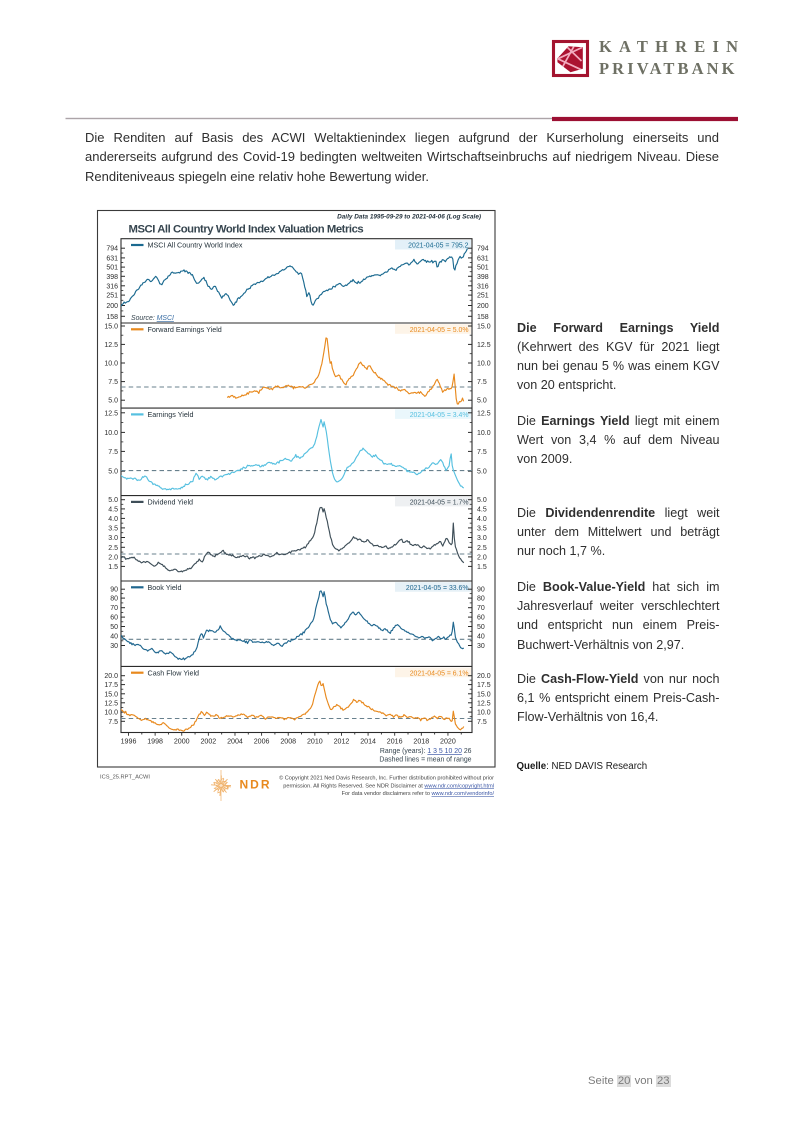  I want to click on svg-text: 2016, so click(395, 741).